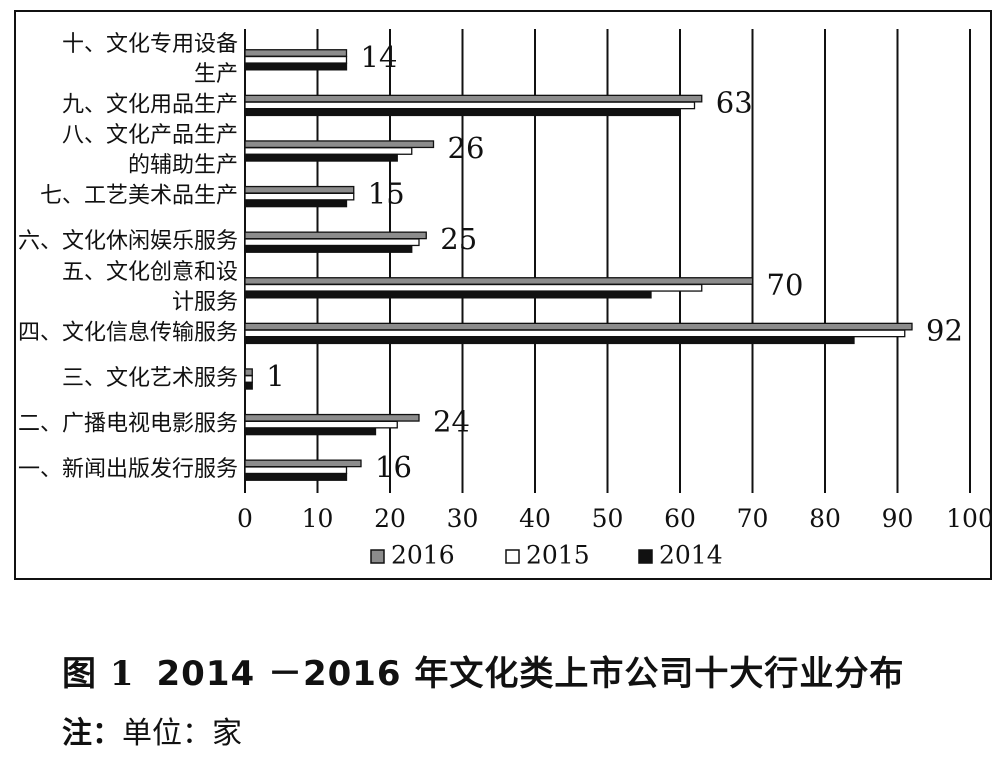  I want to click on figure-note: 注：单位：家, so click(152, 730).